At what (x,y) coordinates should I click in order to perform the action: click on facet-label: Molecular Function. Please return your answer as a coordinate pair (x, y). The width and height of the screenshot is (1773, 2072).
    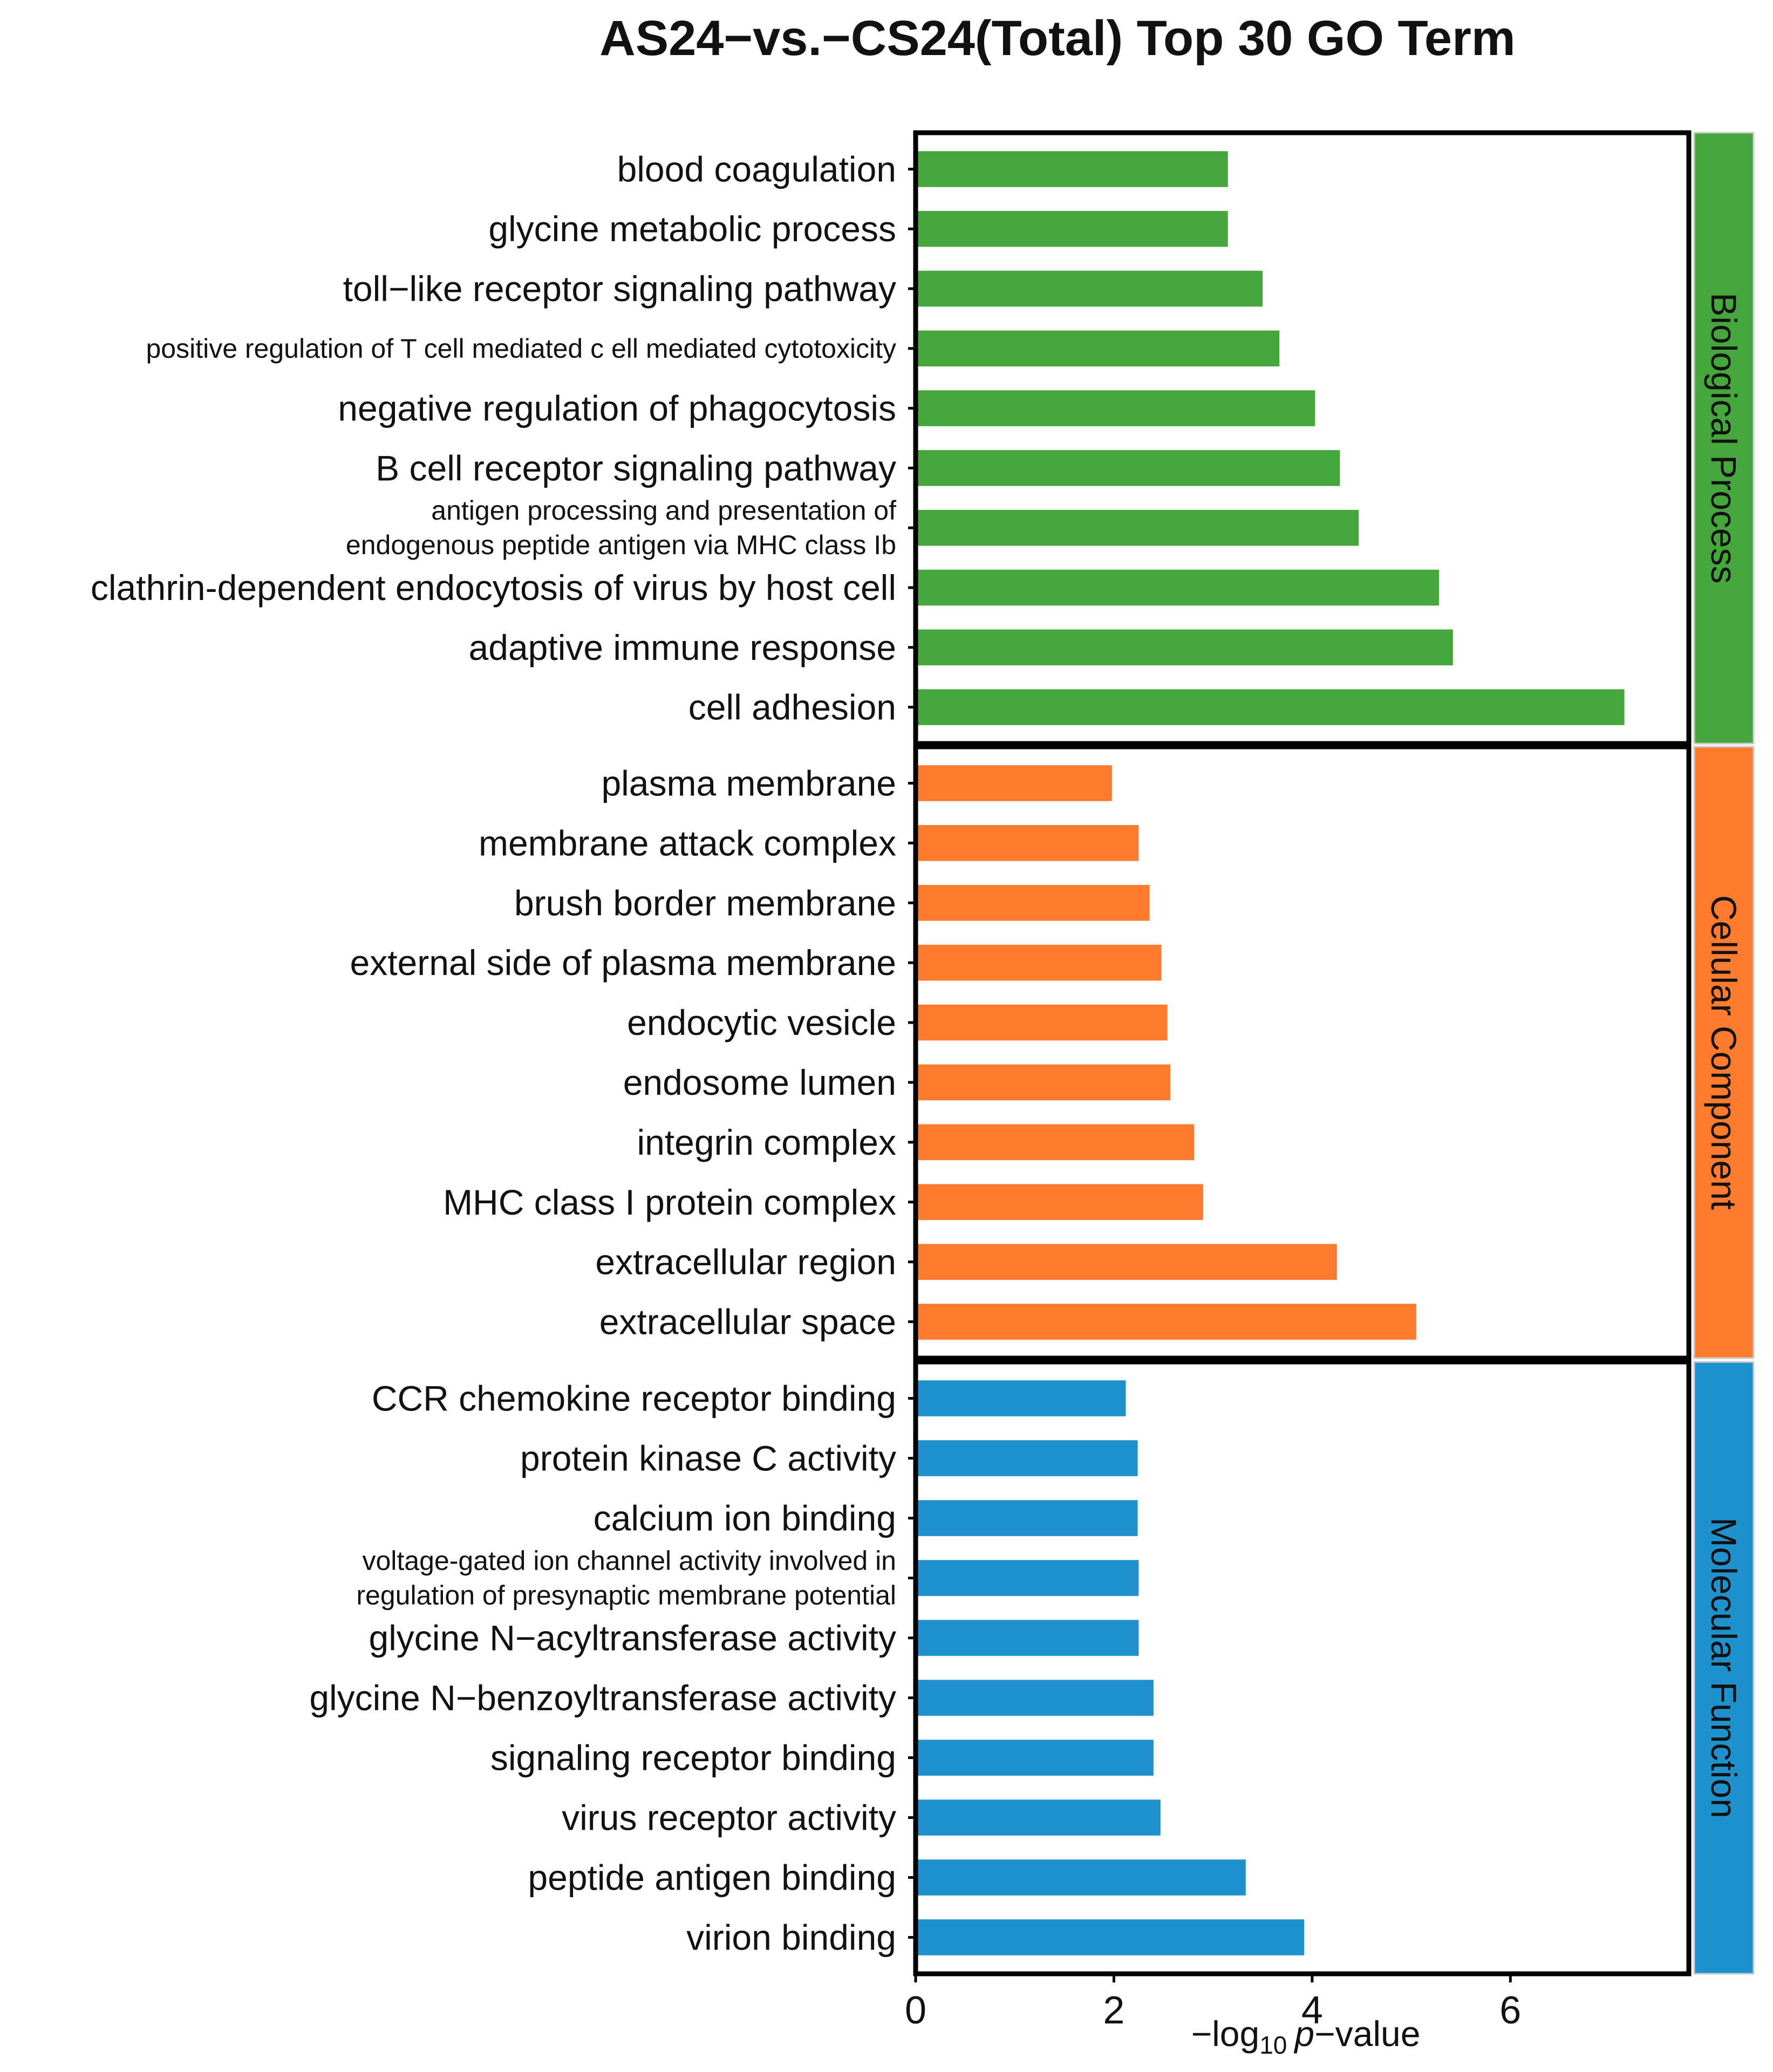
    Looking at the image, I should click on (1724, 1667).